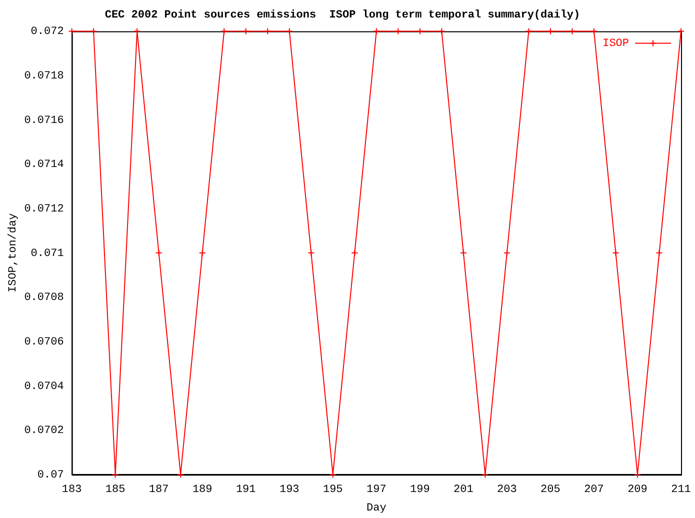 This screenshot has height=518, width=695. What do you see at coordinates (44, 209) in the screenshot?
I see `y-tick-label: 0.0712` at bounding box center [44, 209].